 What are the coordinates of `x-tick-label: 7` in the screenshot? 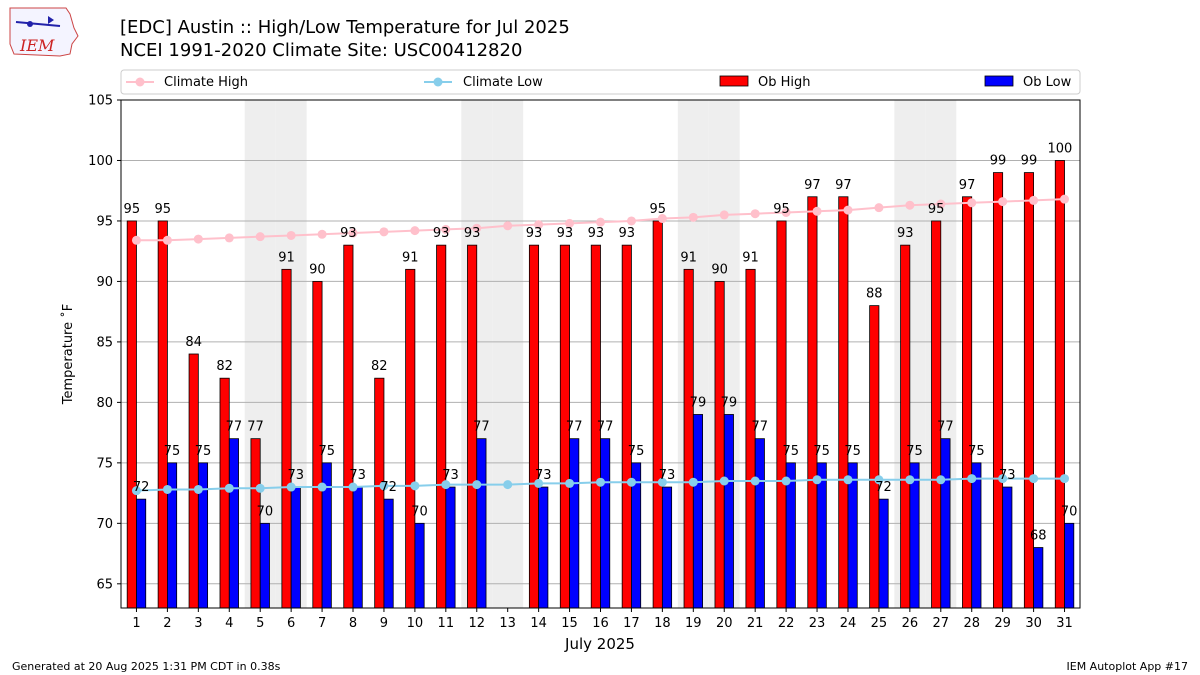 It's located at (322, 623).